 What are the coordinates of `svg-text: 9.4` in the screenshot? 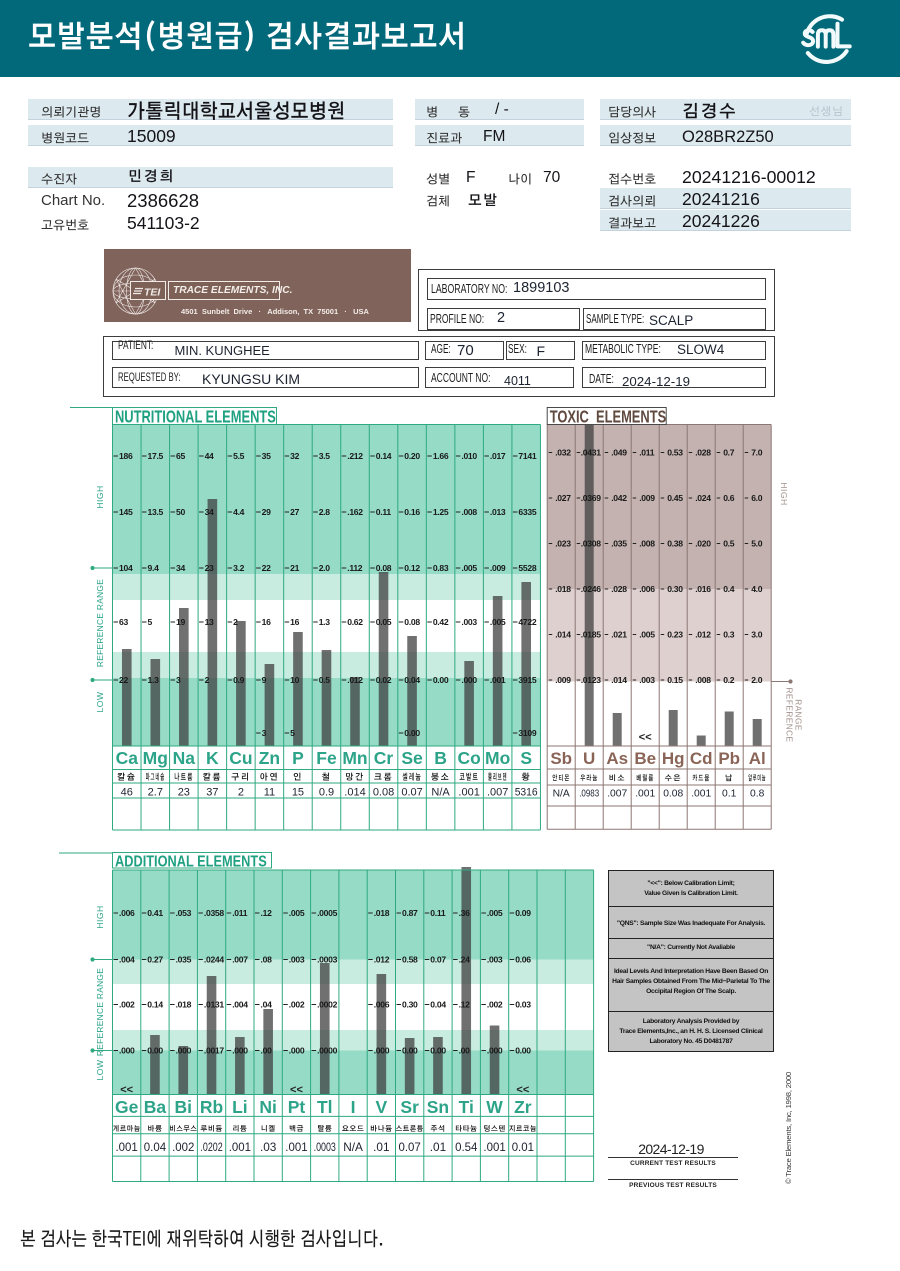 It's located at (154, 568).